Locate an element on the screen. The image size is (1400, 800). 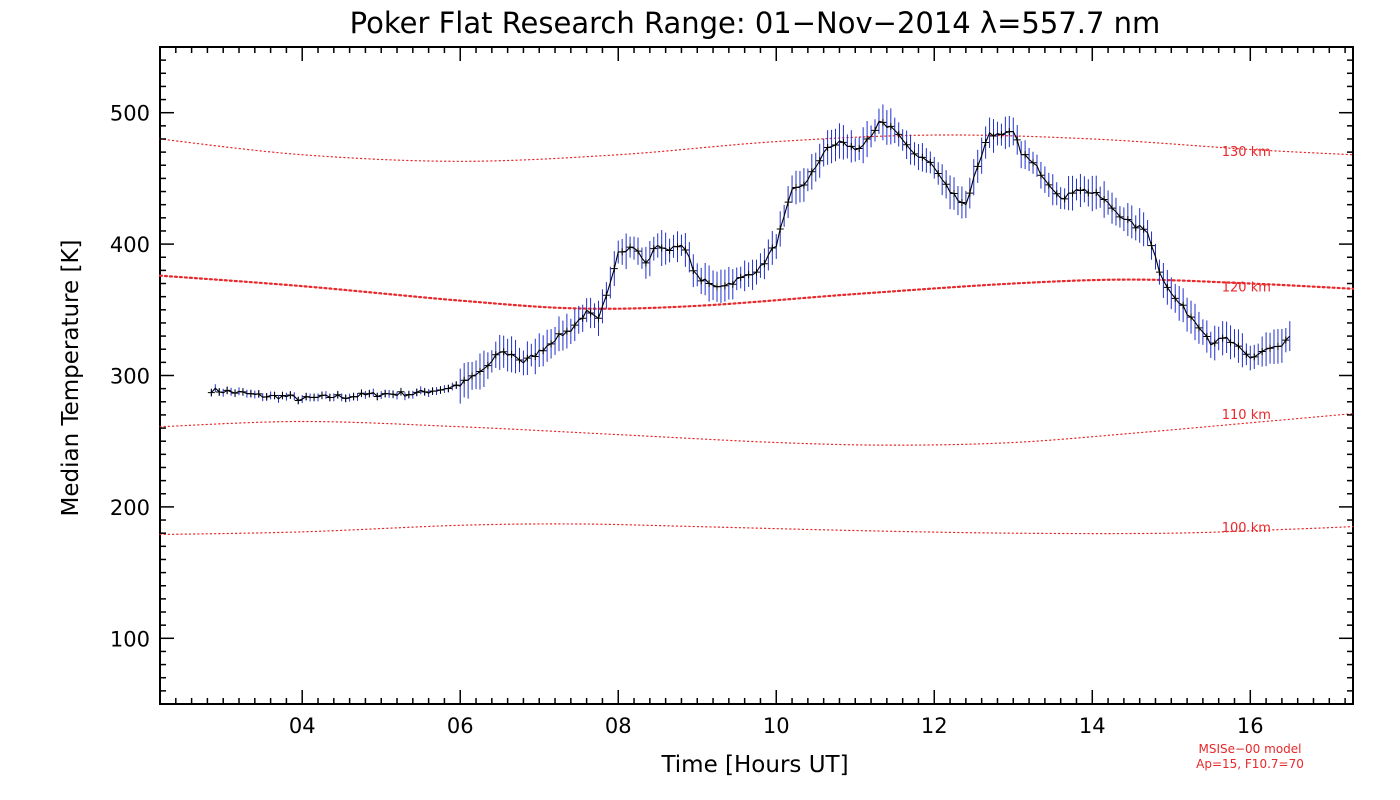
x-tick-label: 10 is located at coordinates (776, 726).